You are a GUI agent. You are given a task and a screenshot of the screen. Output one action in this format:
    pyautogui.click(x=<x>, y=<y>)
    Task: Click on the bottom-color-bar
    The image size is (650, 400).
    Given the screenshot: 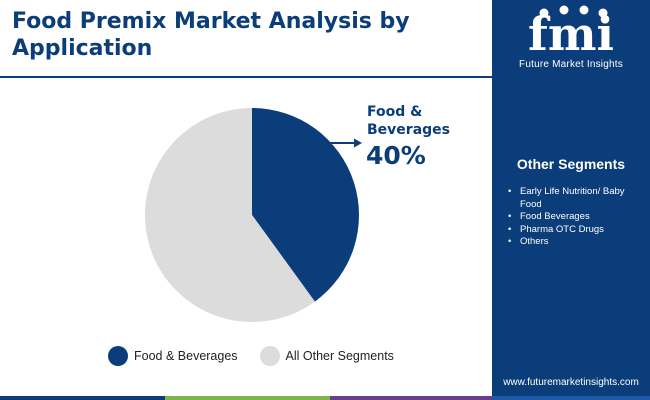 What is the action you would take?
    pyautogui.click(x=325, y=398)
    